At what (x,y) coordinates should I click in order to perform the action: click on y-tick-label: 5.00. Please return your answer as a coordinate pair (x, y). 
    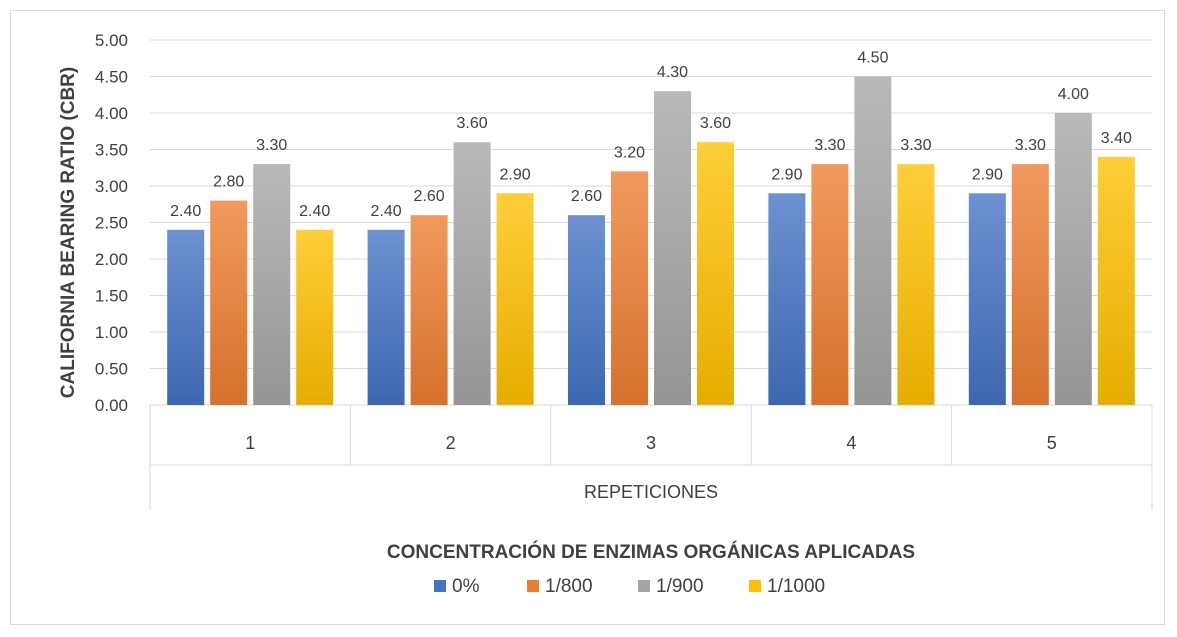
    Looking at the image, I should click on (111, 40).